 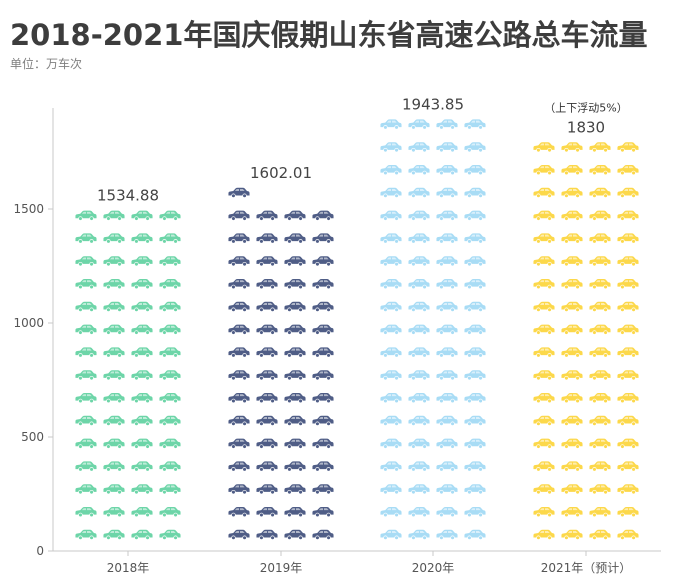 What do you see at coordinates (28, 323) in the screenshot?
I see `y-tick-label: 1000` at bounding box center [28, 323].